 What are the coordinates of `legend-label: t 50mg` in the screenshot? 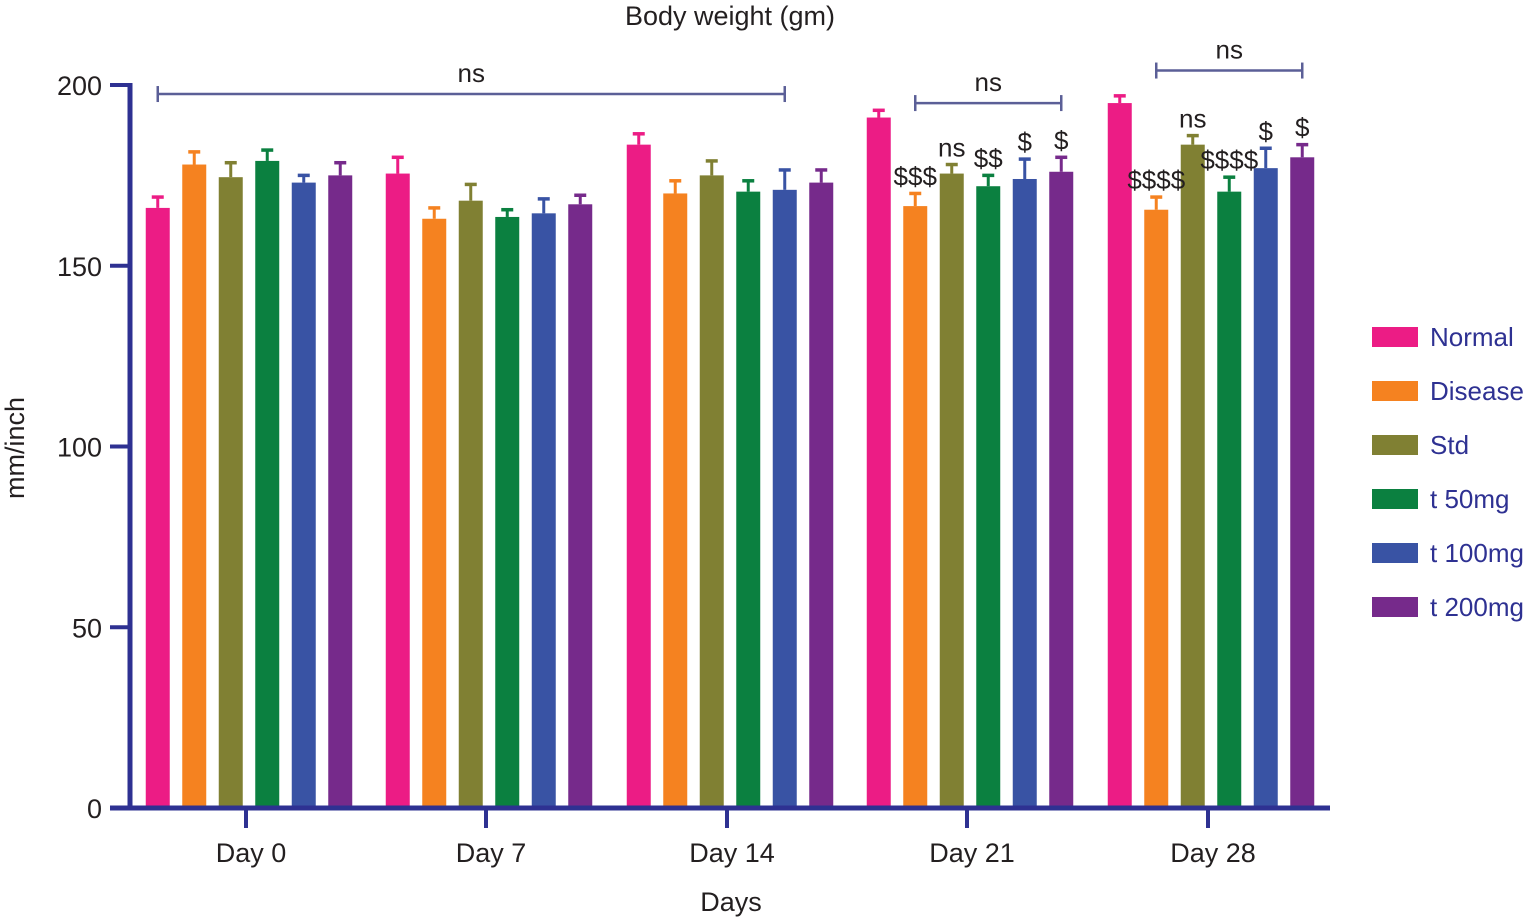 It's located at (1470, 499).